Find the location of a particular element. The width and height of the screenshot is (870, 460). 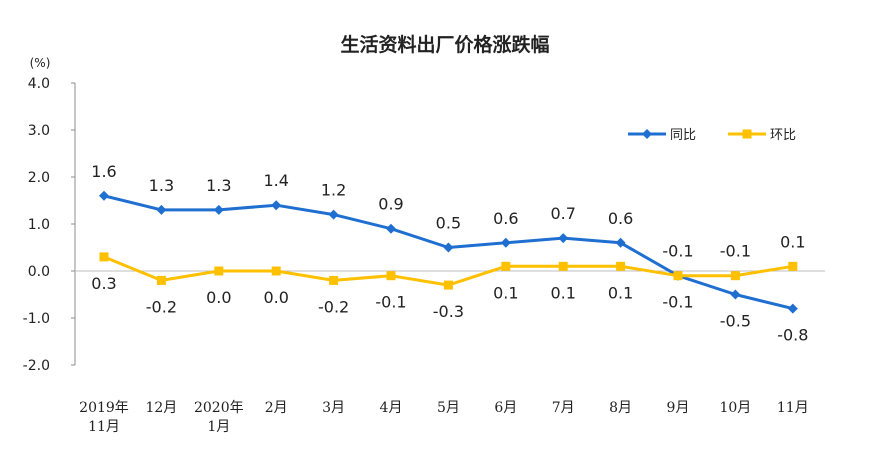

data-label: -0.5 is located at coordinates (735, 321).